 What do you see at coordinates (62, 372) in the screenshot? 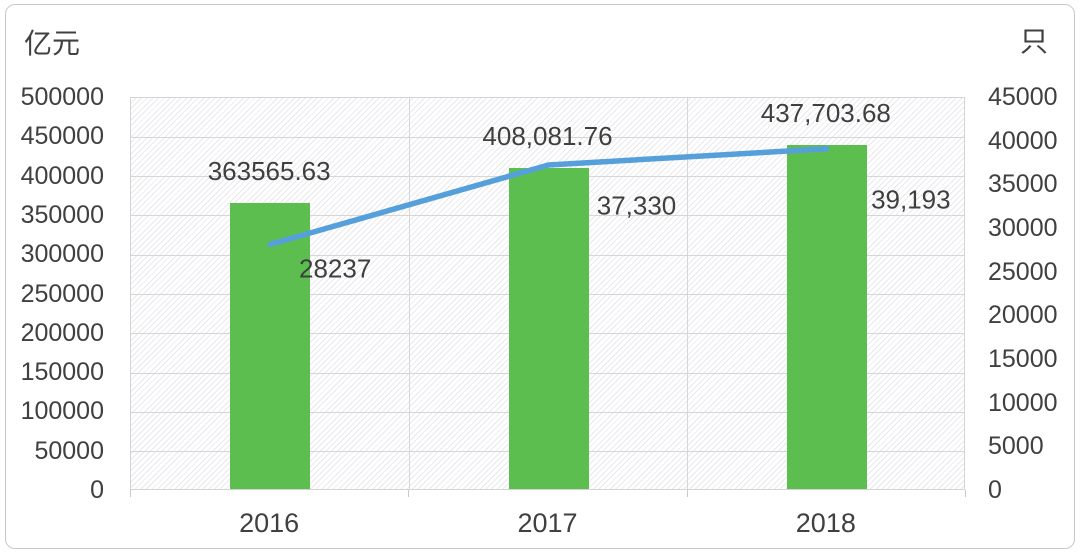
I see `left-axis-tick-label: 150000` at bounding box center [62, 372].